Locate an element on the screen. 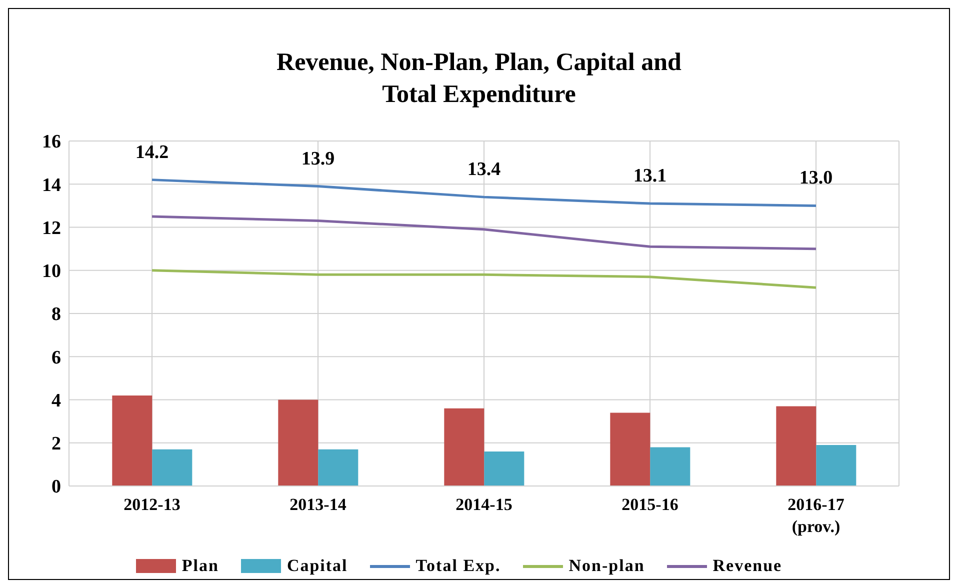 Image resolution: width=959 pixels, height=587 pixels. data-label: 13.1 is located at coordinates (650, 176).